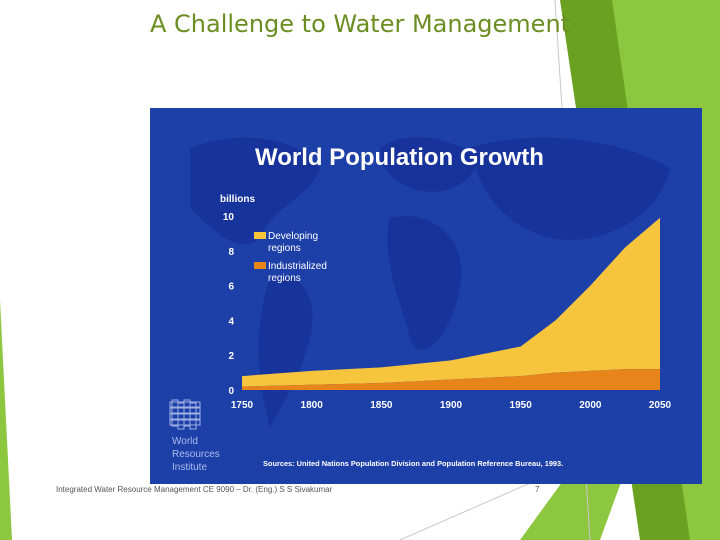 Image resolution: width=720 pixels, height=540 pixels. What do you see at coordinates (399, 157) in the screenshot?
I see `chart-title: World Population Growth` at bounding box center [399, 157].